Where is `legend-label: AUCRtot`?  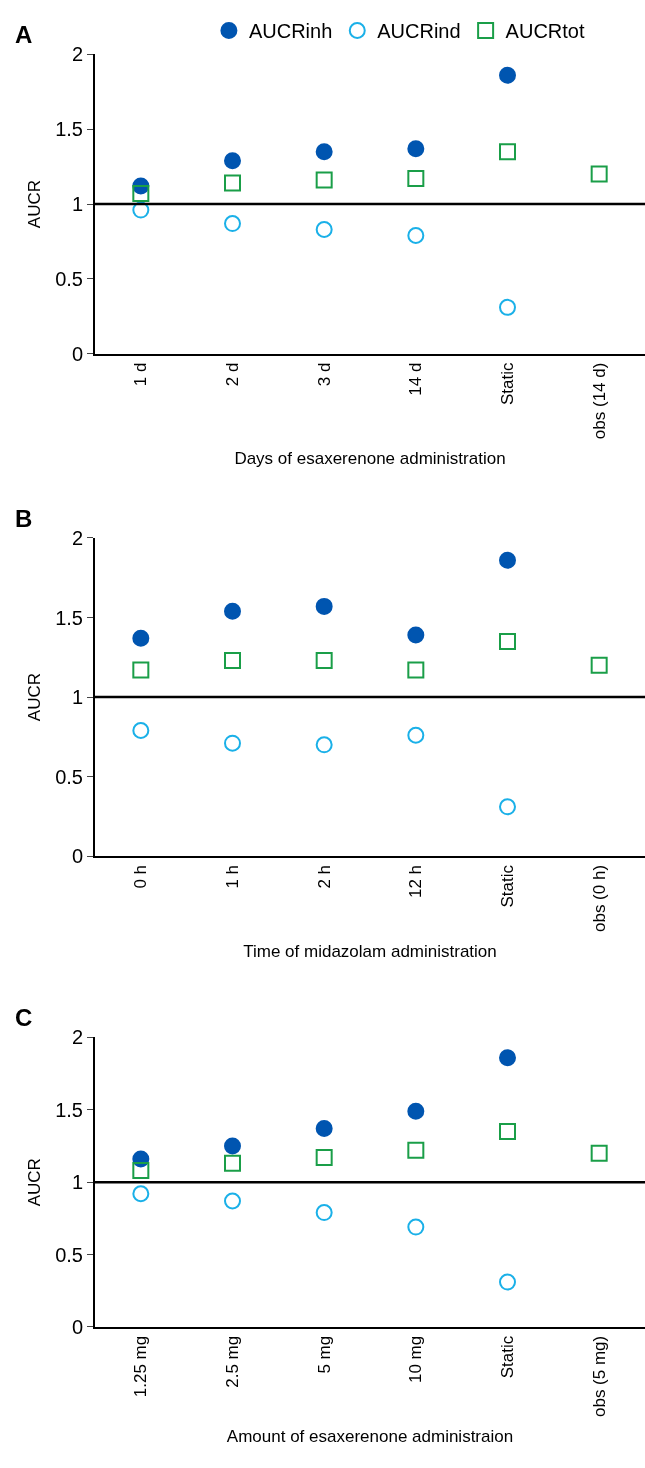
legend-label: AUCRtot is located at coordinates (545, 31).